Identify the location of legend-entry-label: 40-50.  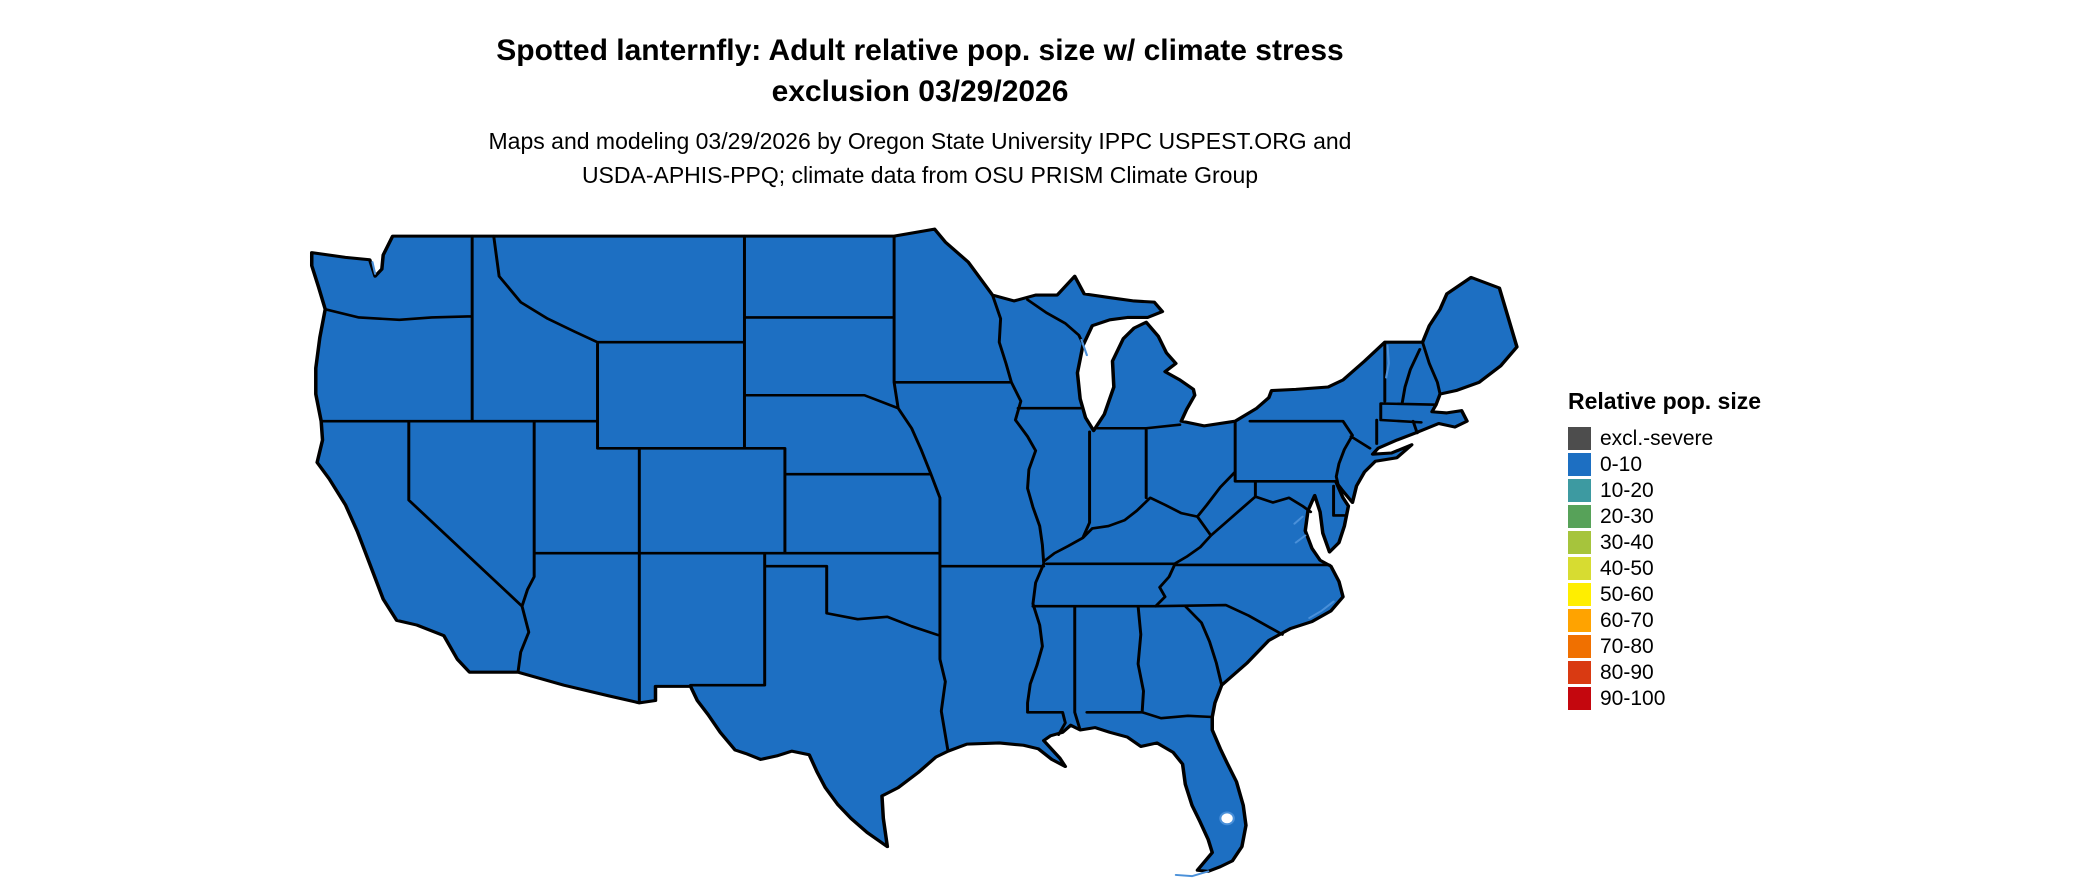
(1627, 568).